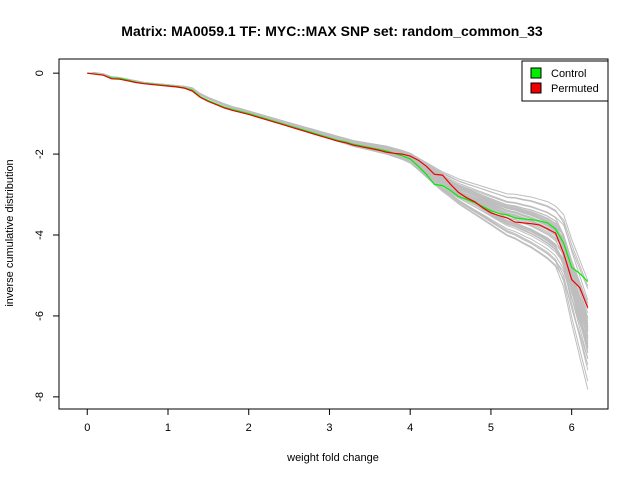 The width and height of the screenshot is (640, 480). I want to click on legend-box, so click(565, 81).